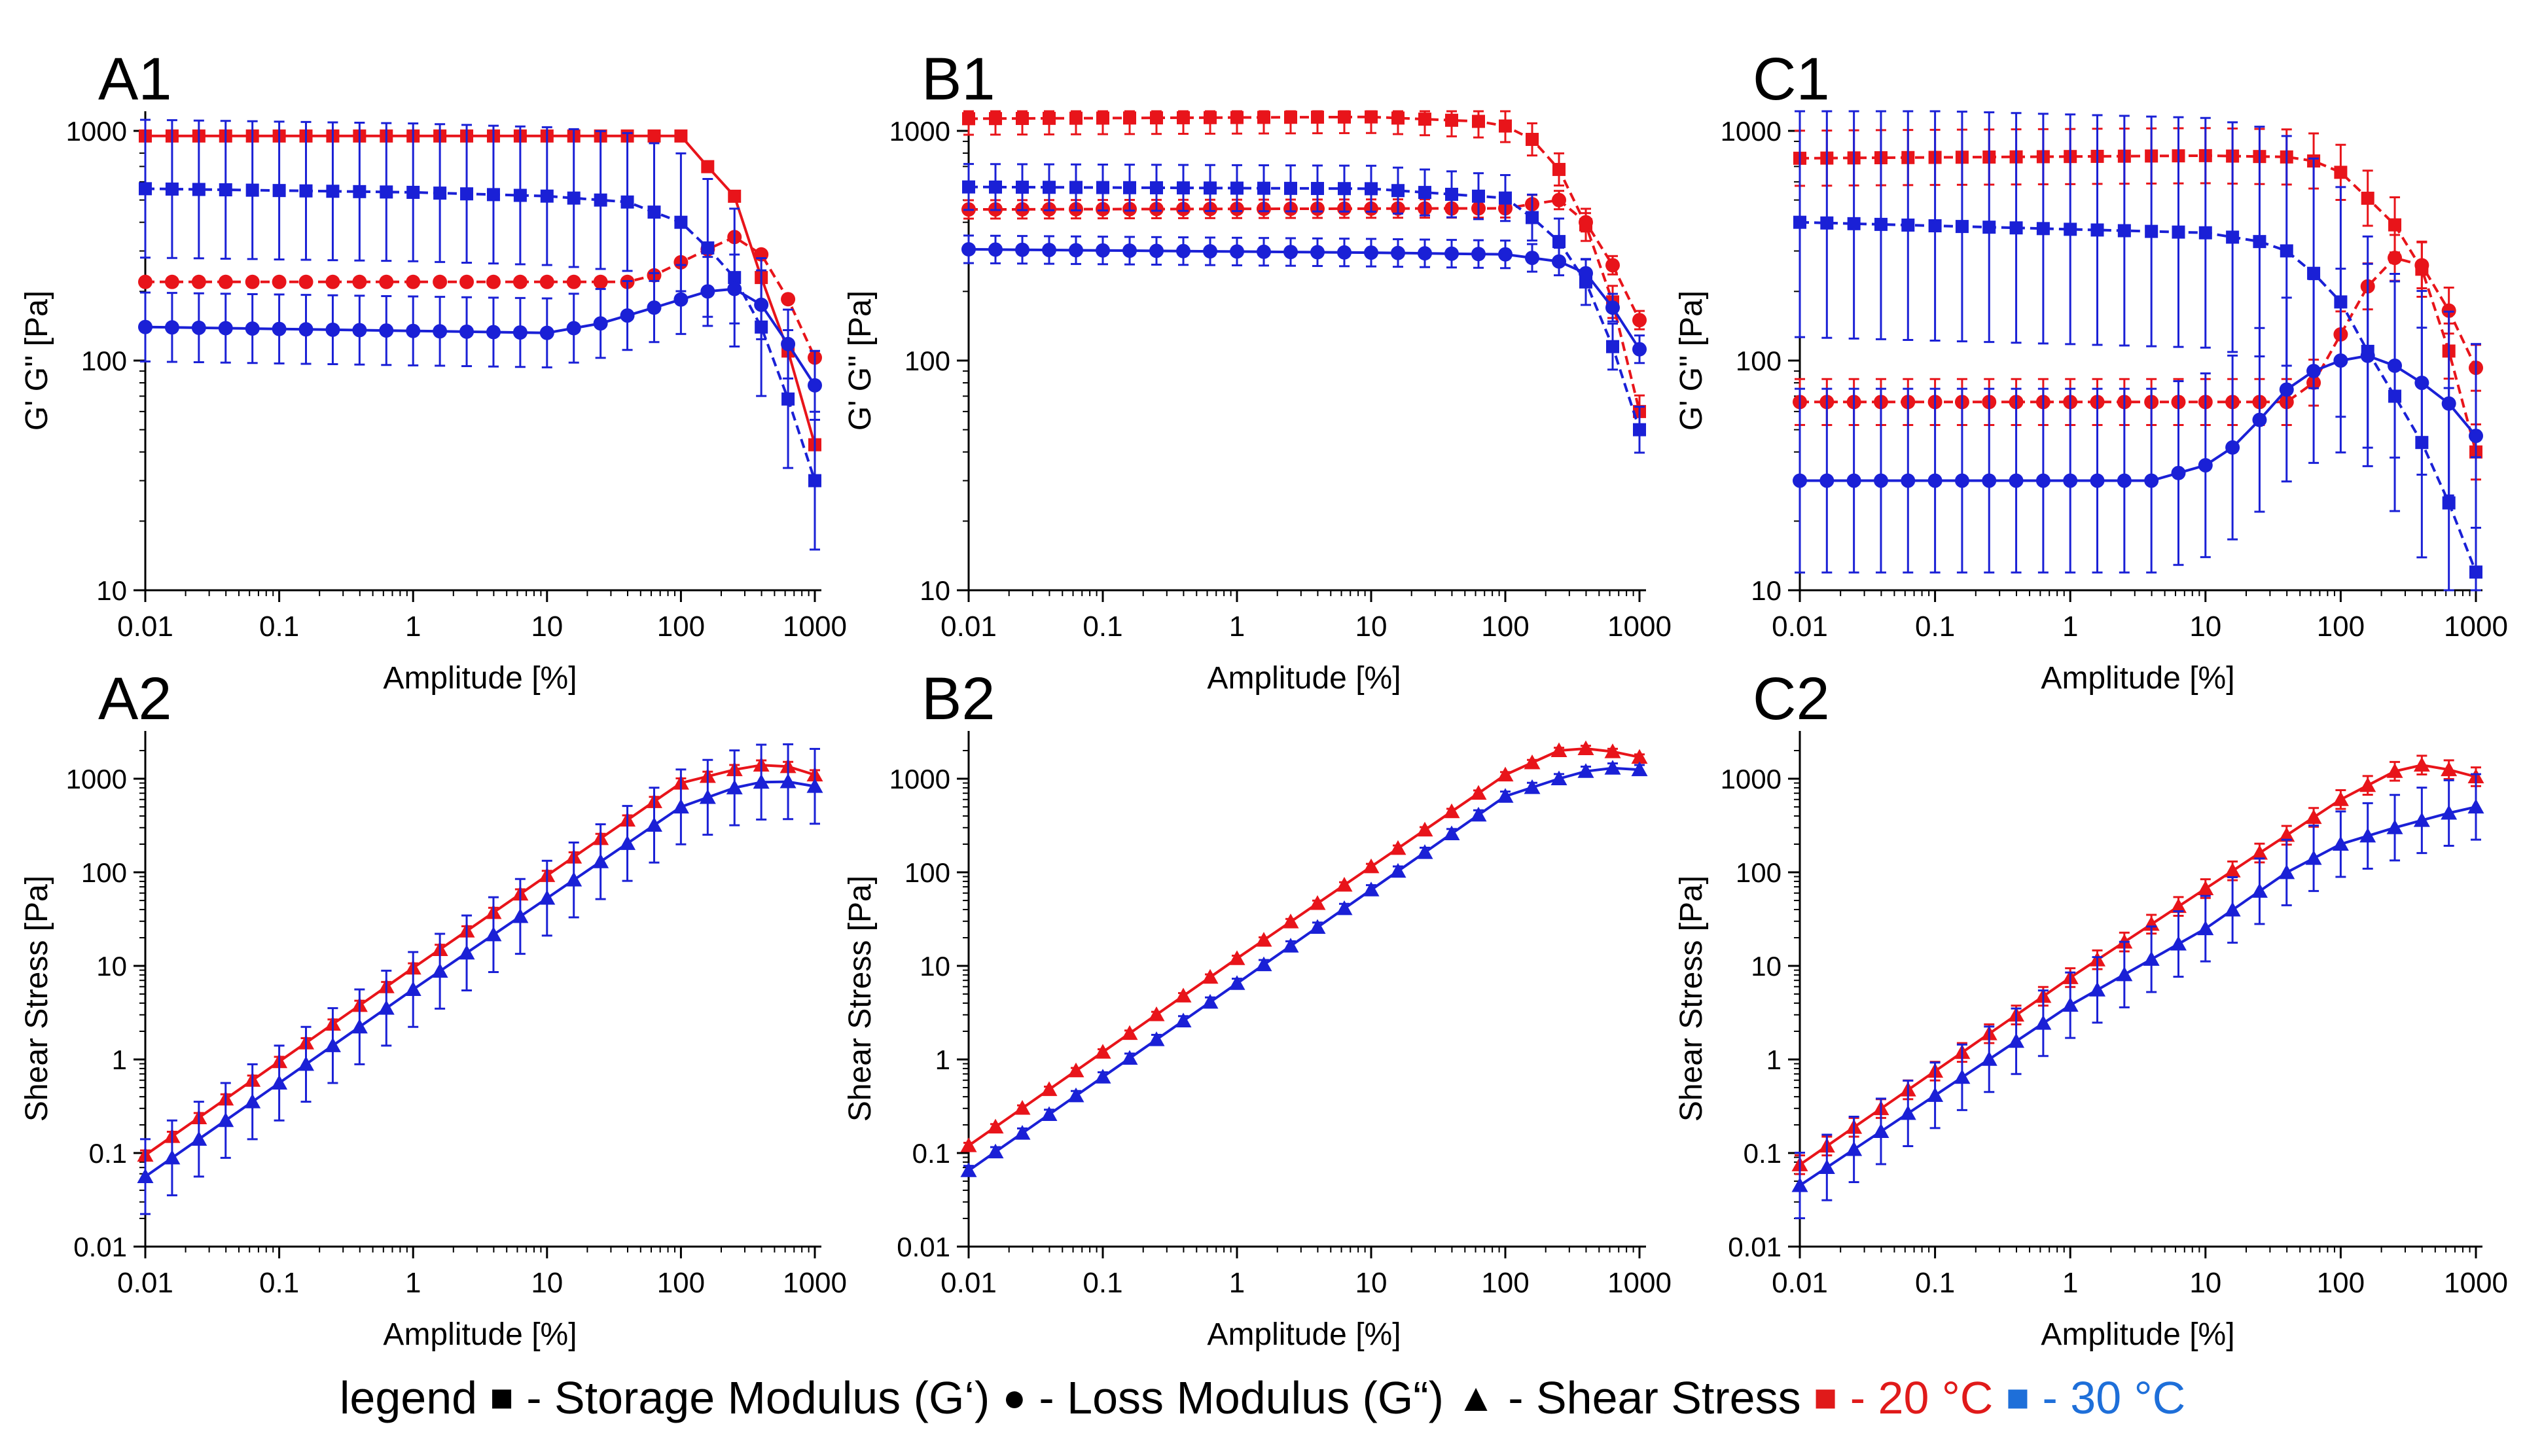  Describe the element at coordinates (919, 779) in the screenshot. I see `y-tick-label: 1000` at that location.